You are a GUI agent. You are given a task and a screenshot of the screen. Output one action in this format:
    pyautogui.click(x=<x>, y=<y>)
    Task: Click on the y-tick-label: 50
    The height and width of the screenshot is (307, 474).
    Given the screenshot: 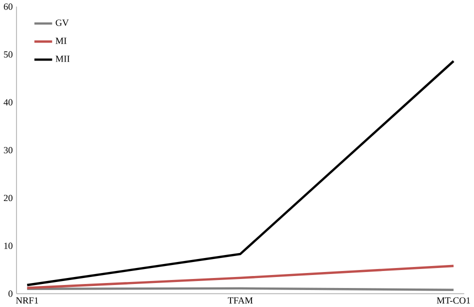 What is the action you would take?
    pyautogui.click(x=8, y=54)
    